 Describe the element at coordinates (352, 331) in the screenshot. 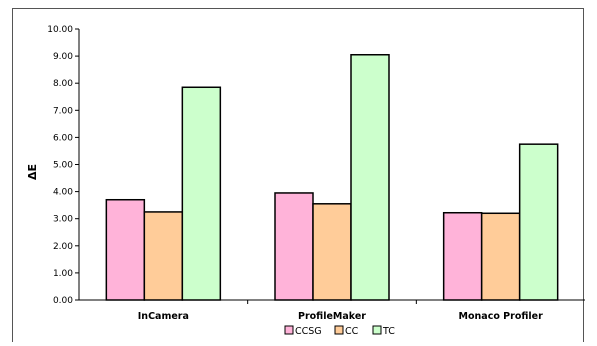

I see `legend-label-cc: CC` at that location.